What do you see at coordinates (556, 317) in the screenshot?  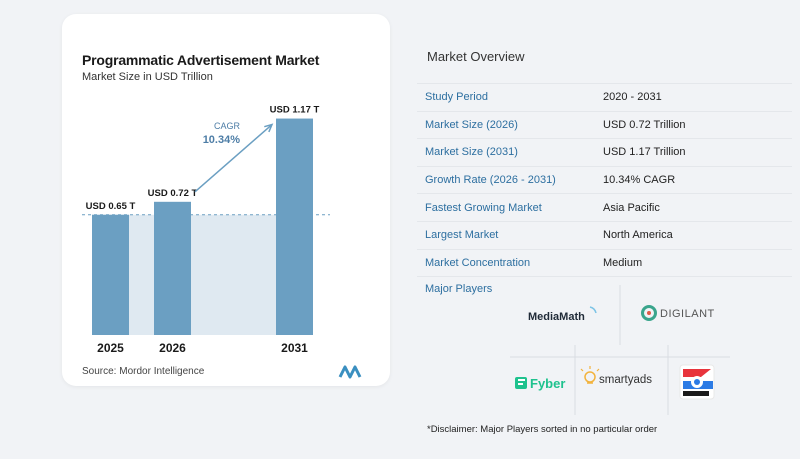 I see `player-name: MediaMath` at bounding box center [556, 317].